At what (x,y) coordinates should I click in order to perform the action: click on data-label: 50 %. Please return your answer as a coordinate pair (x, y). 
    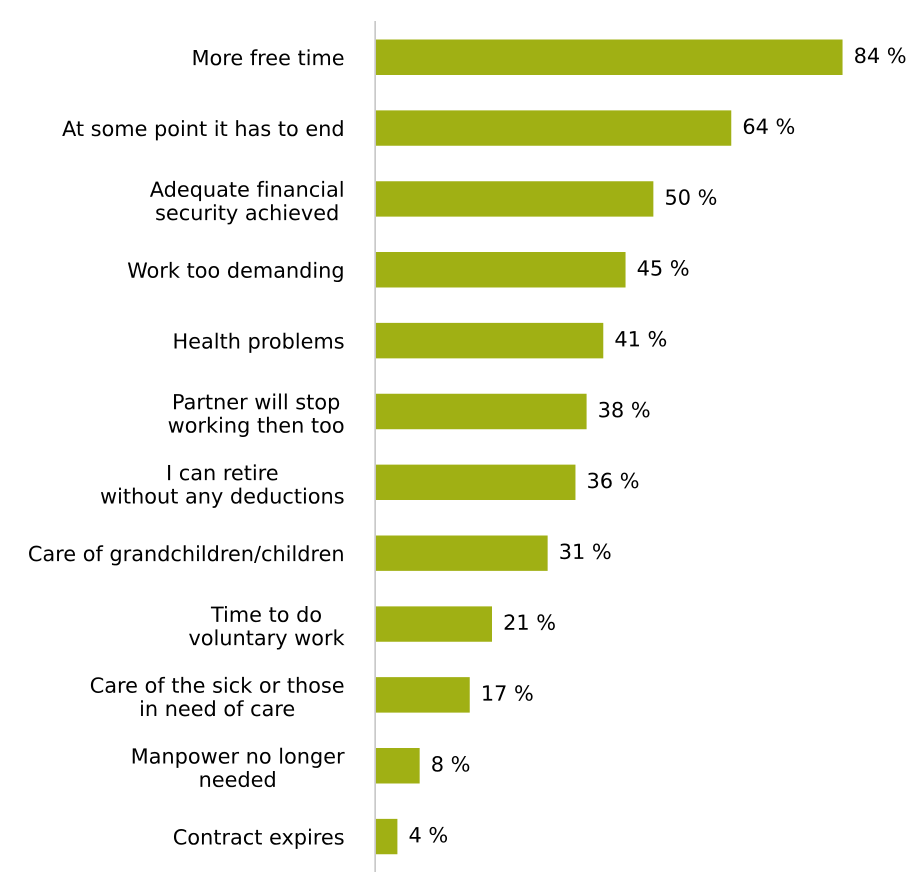
    Looking at the image, I should click on (691, 197).